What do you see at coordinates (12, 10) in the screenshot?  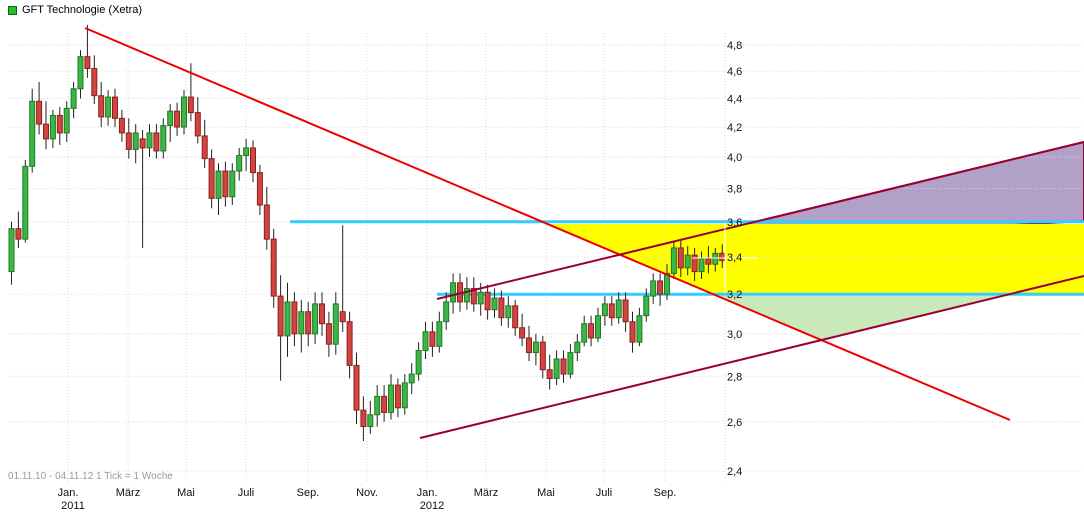 I see `series-marker-icon` at bounding box center [12, 10].